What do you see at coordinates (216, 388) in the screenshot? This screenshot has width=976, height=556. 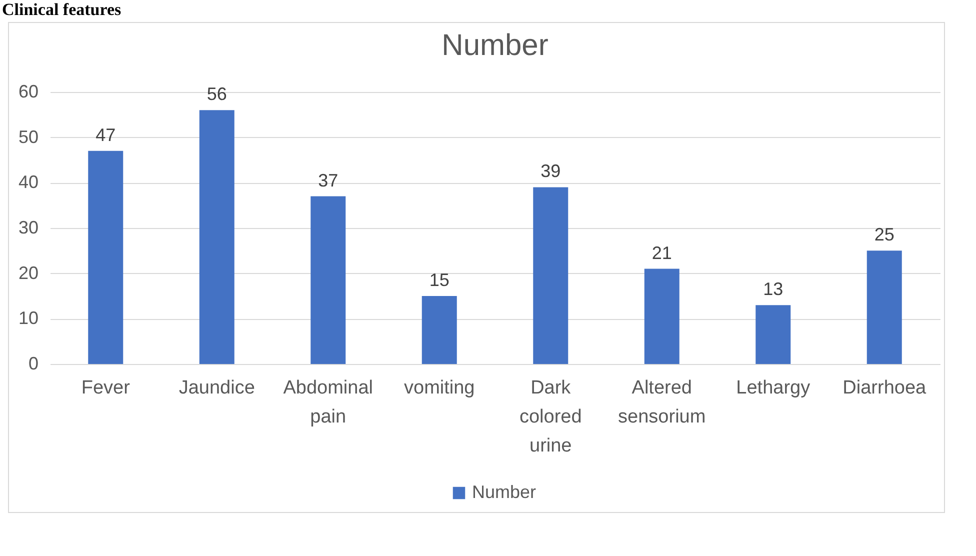 I see `x-tick-label: Jaundice` at bounding box center [216, 388].